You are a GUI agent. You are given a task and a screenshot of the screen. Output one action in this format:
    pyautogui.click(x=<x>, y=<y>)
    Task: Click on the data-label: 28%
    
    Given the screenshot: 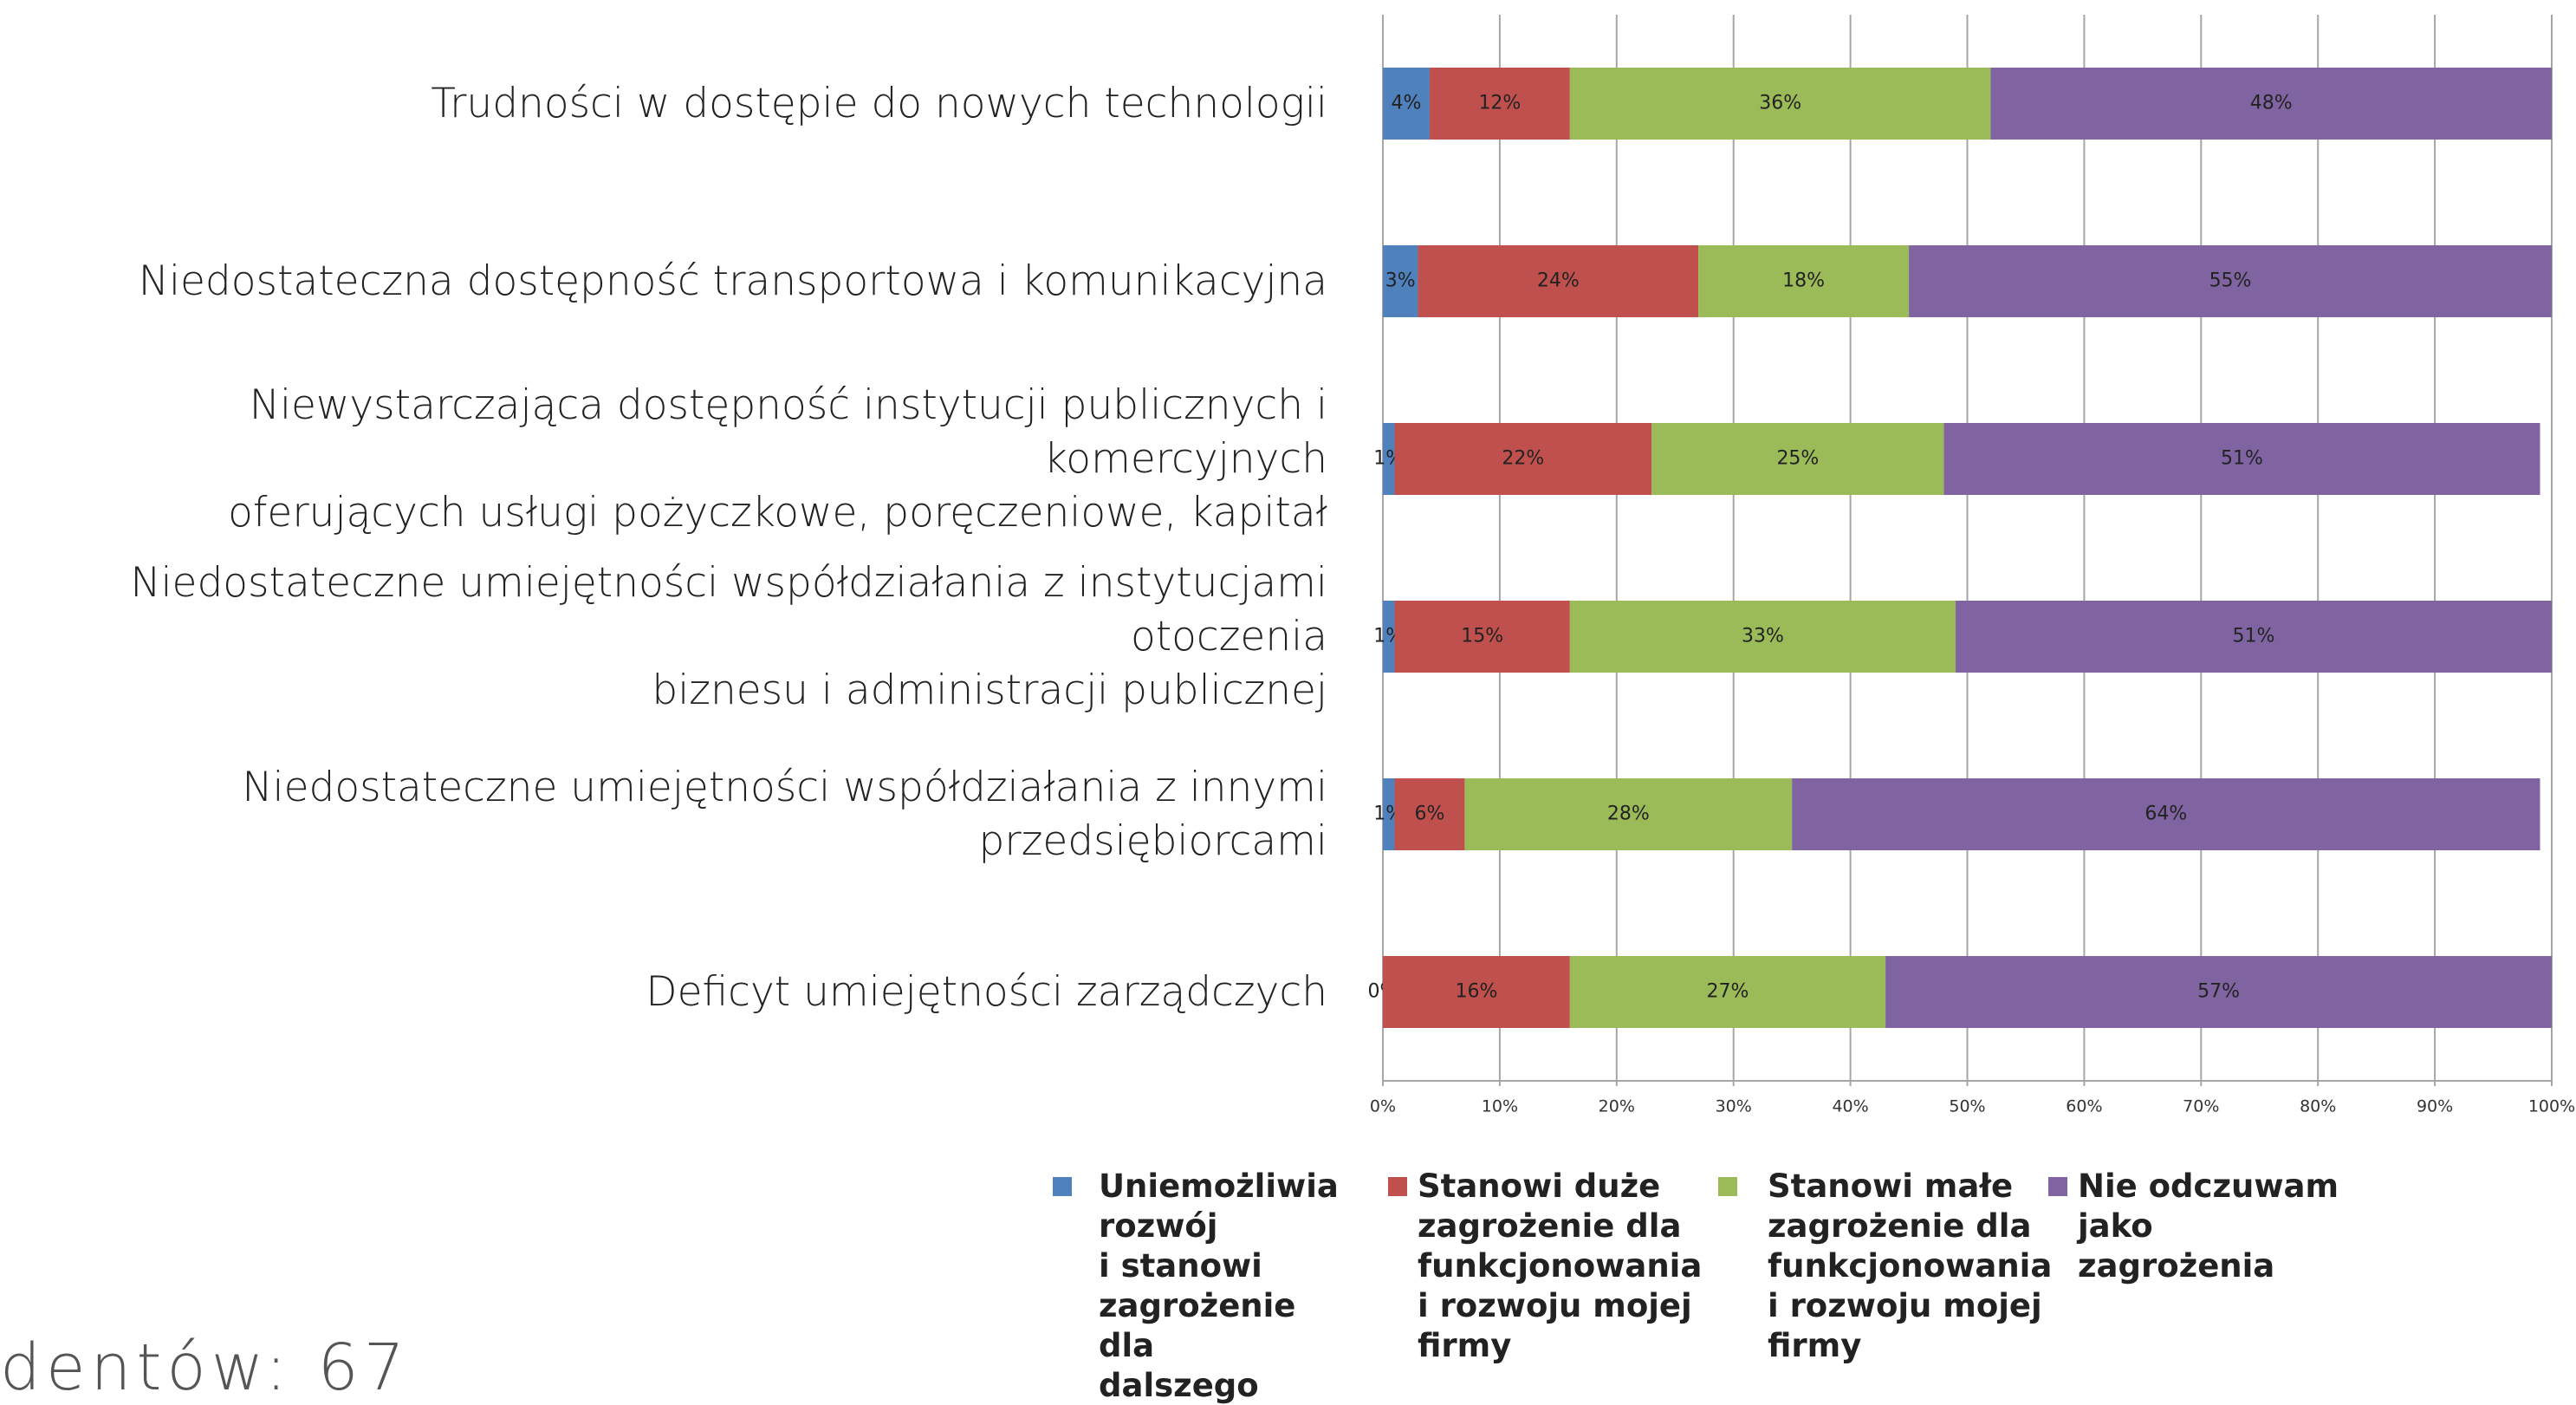 What is the action you would take?
    pyautogui.click(x=1628, y=814)
    